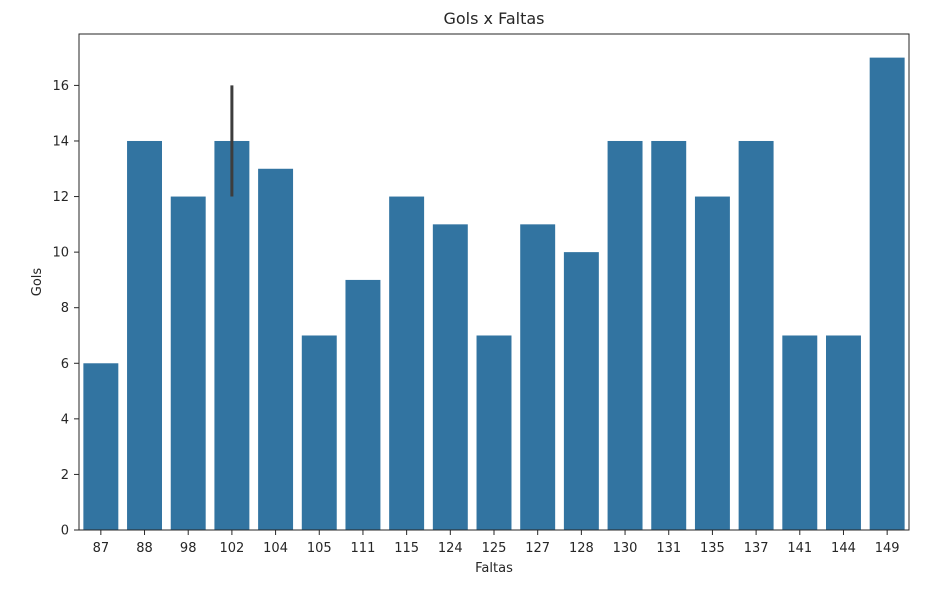  I want to click on x-tick-label-128: 128, so click(581, 548).